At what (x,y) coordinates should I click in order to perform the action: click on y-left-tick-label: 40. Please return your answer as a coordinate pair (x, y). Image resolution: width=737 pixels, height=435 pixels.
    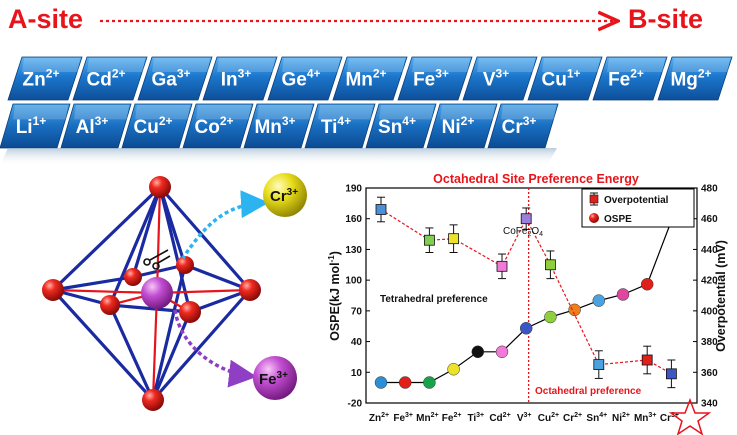
    Looking at the image, I should click on (357, 342).